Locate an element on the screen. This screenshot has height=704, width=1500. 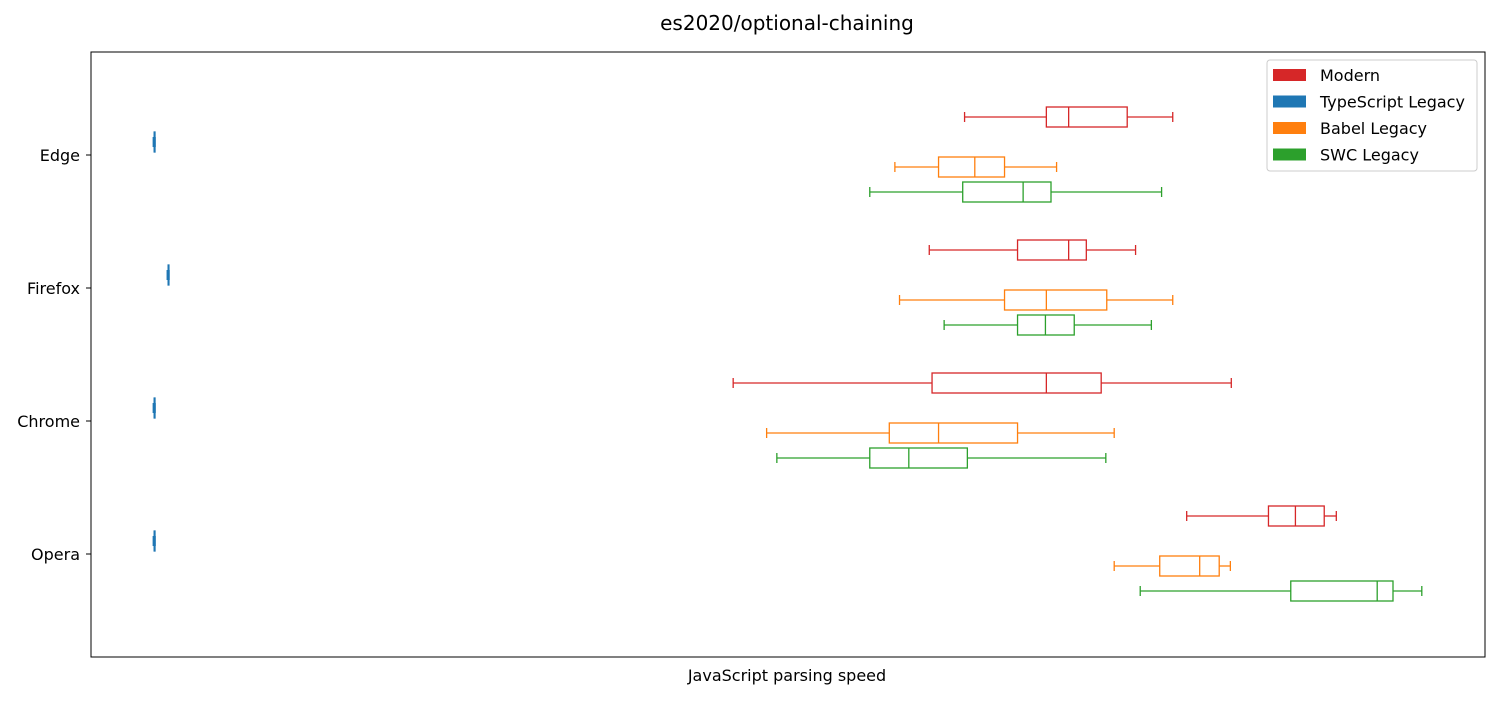
box-modern-edge is located at coordinates (1068, 117).